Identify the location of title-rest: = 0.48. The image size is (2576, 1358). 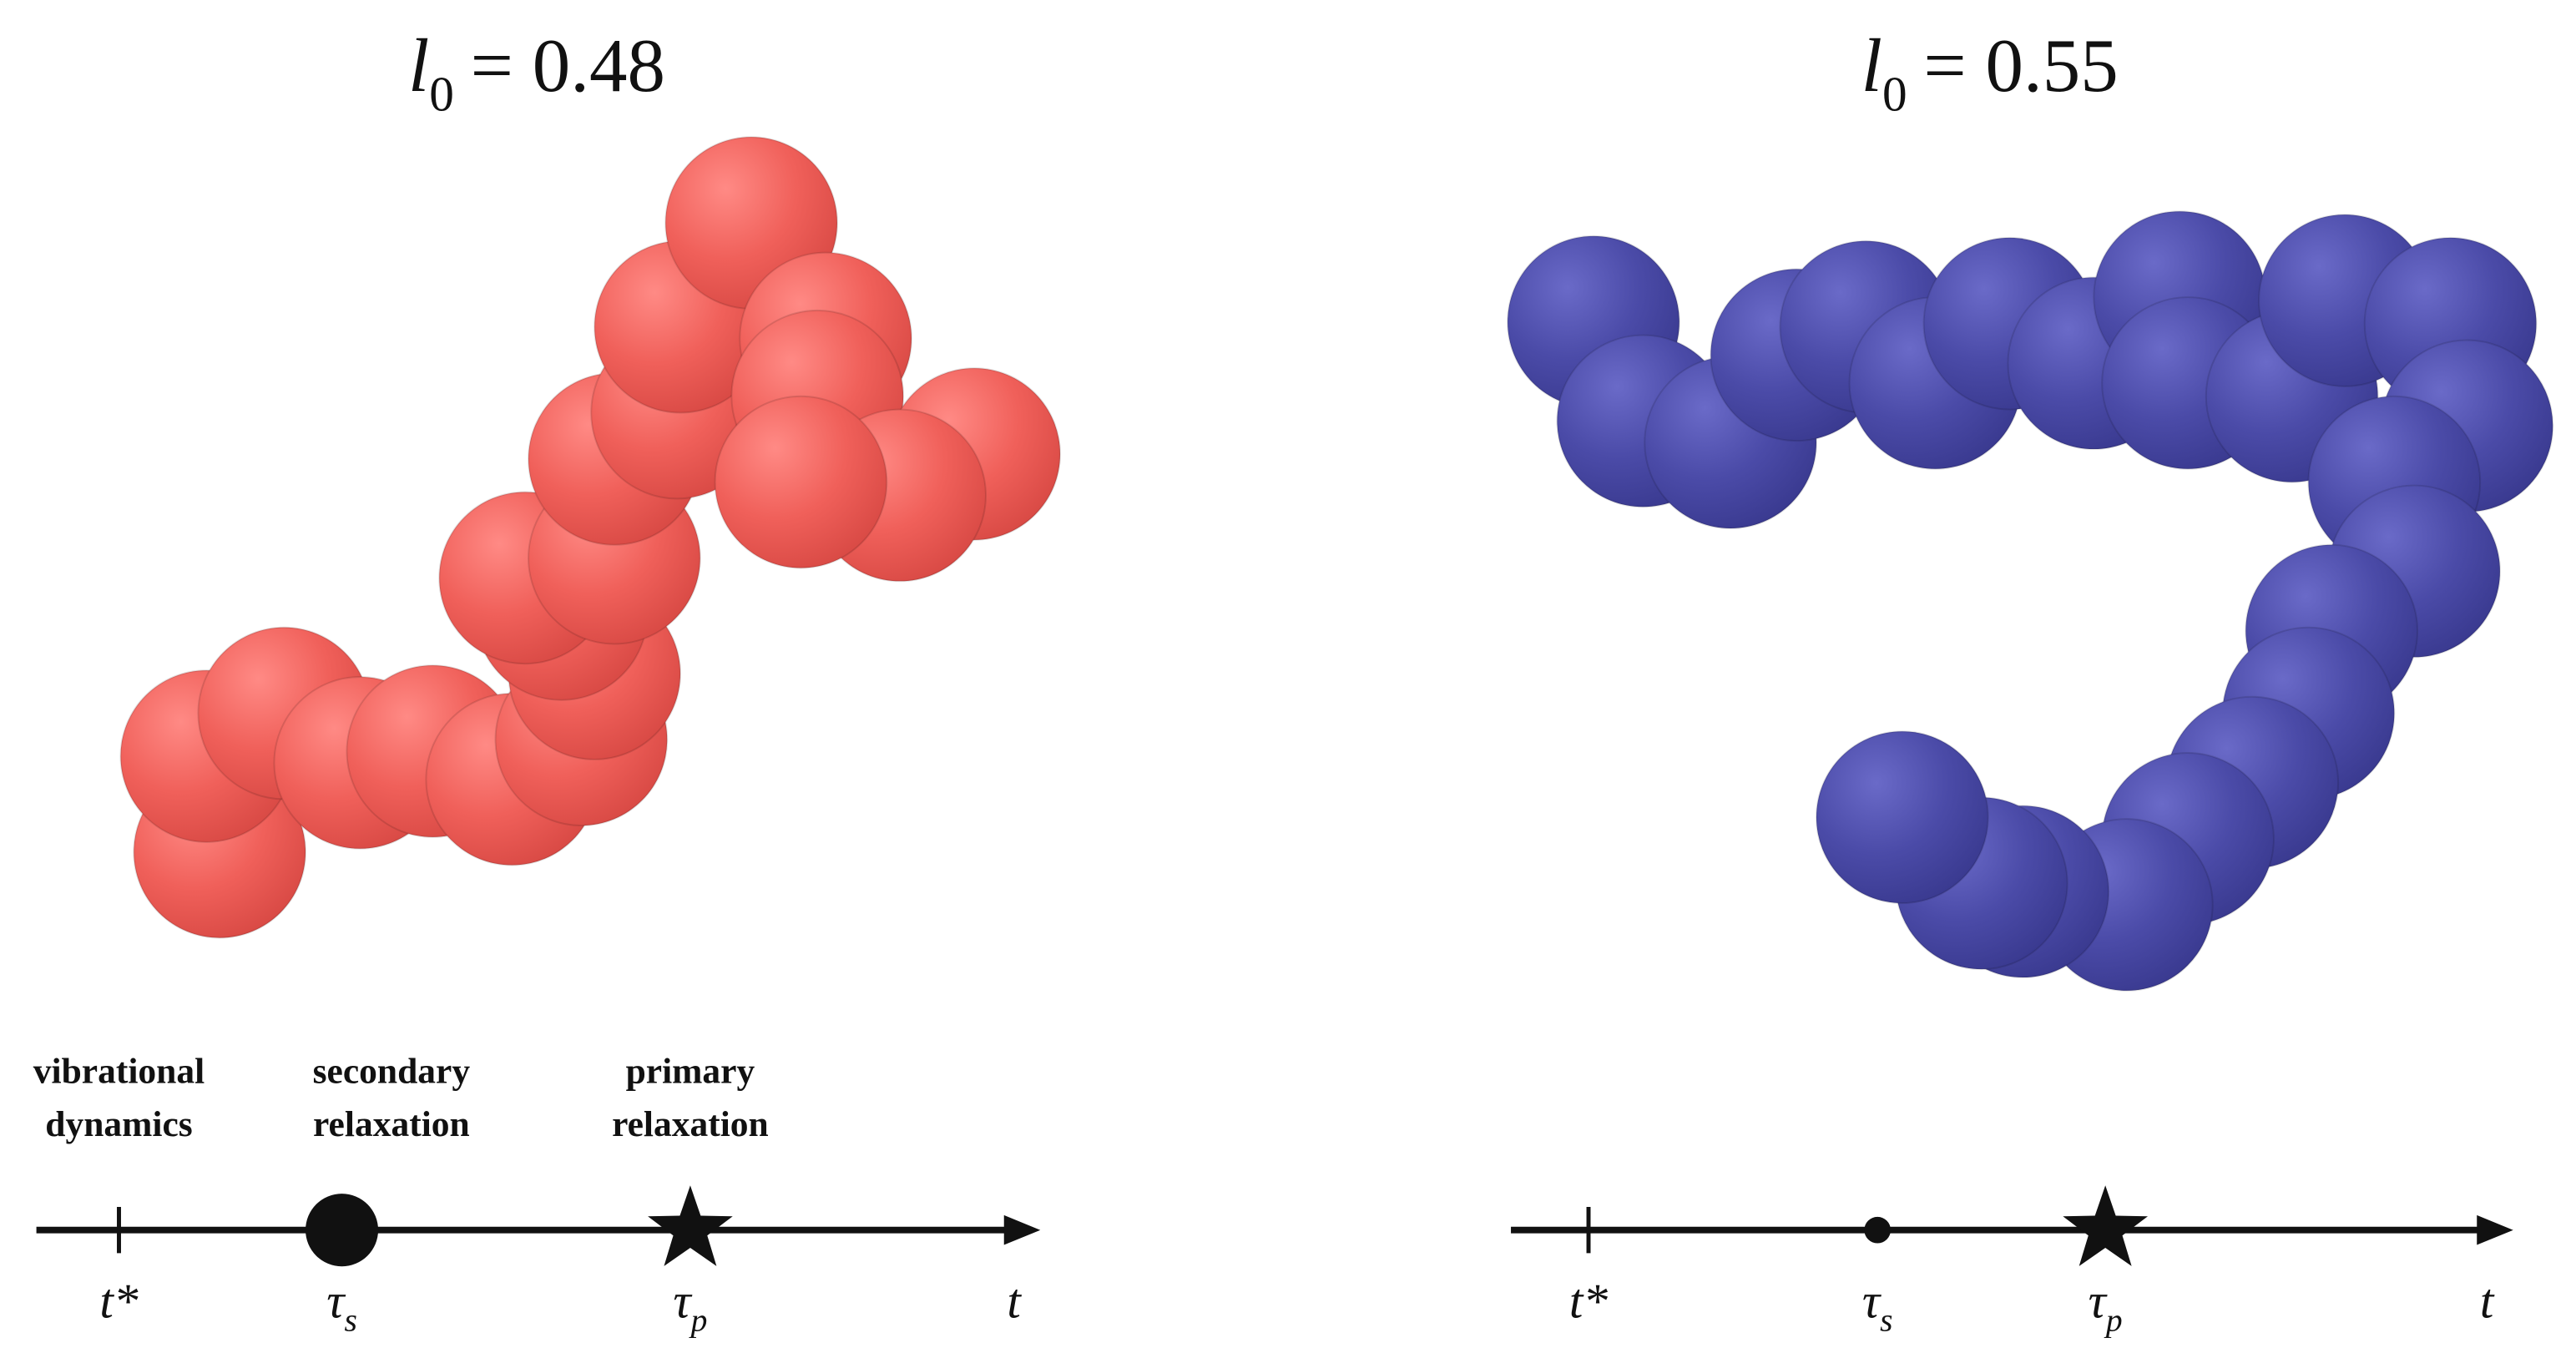
(568, 65).